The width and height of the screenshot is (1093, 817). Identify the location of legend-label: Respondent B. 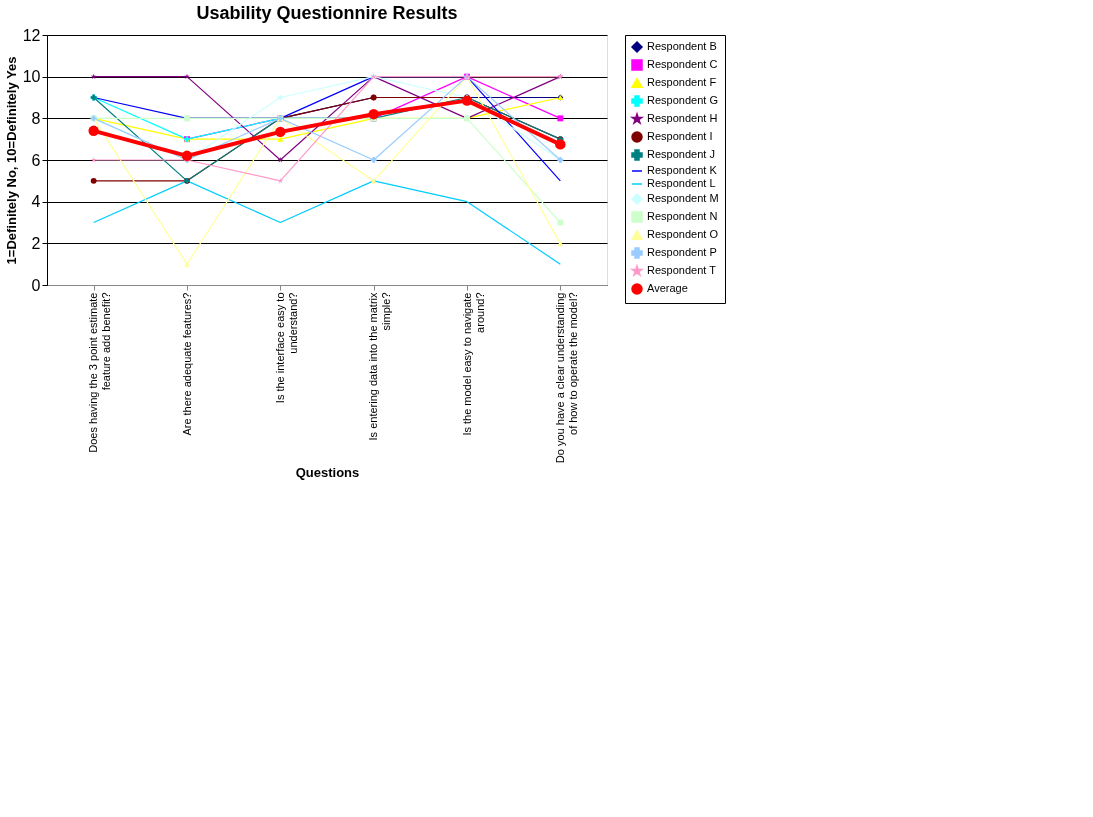
(682, 46).